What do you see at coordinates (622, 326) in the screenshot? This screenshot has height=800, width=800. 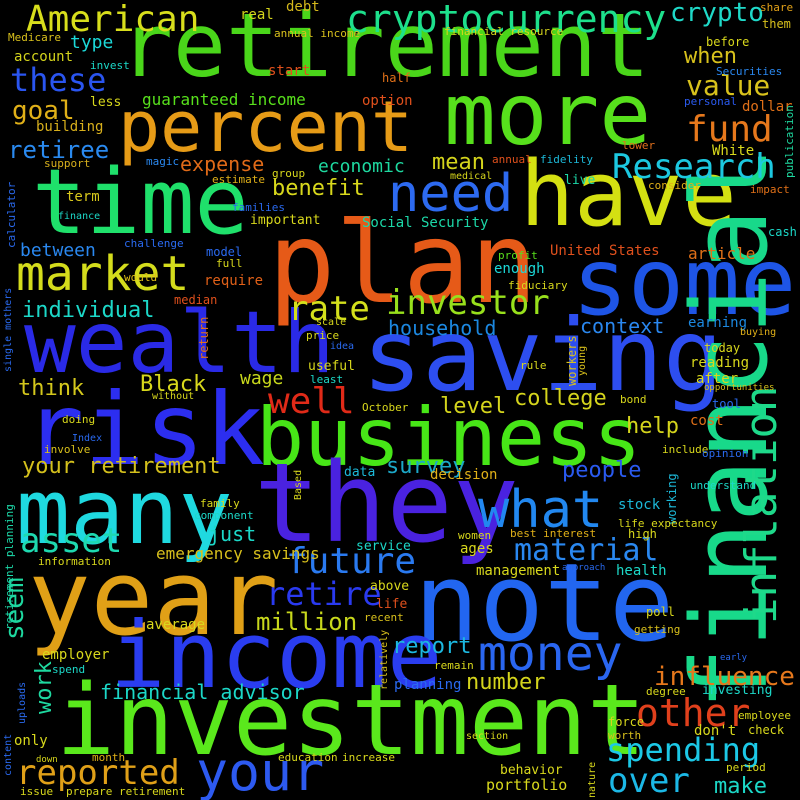 I see `word-context: context` at bounding box center [622, 326].